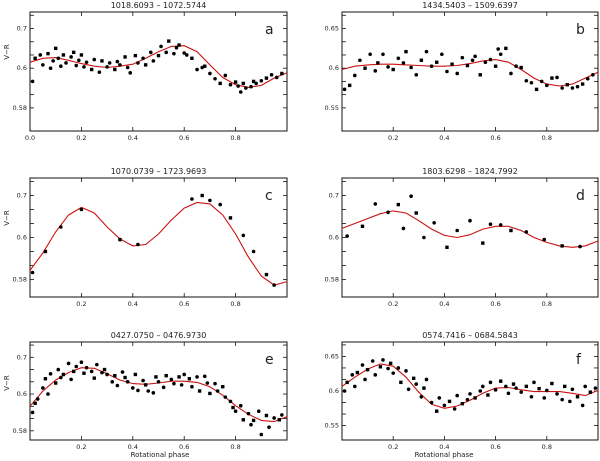 The image size is (600, 461). What do you see at coordinates (158, 71) in the screenshot?
I see `panel-frame-a` at bounding box center [158, 71].